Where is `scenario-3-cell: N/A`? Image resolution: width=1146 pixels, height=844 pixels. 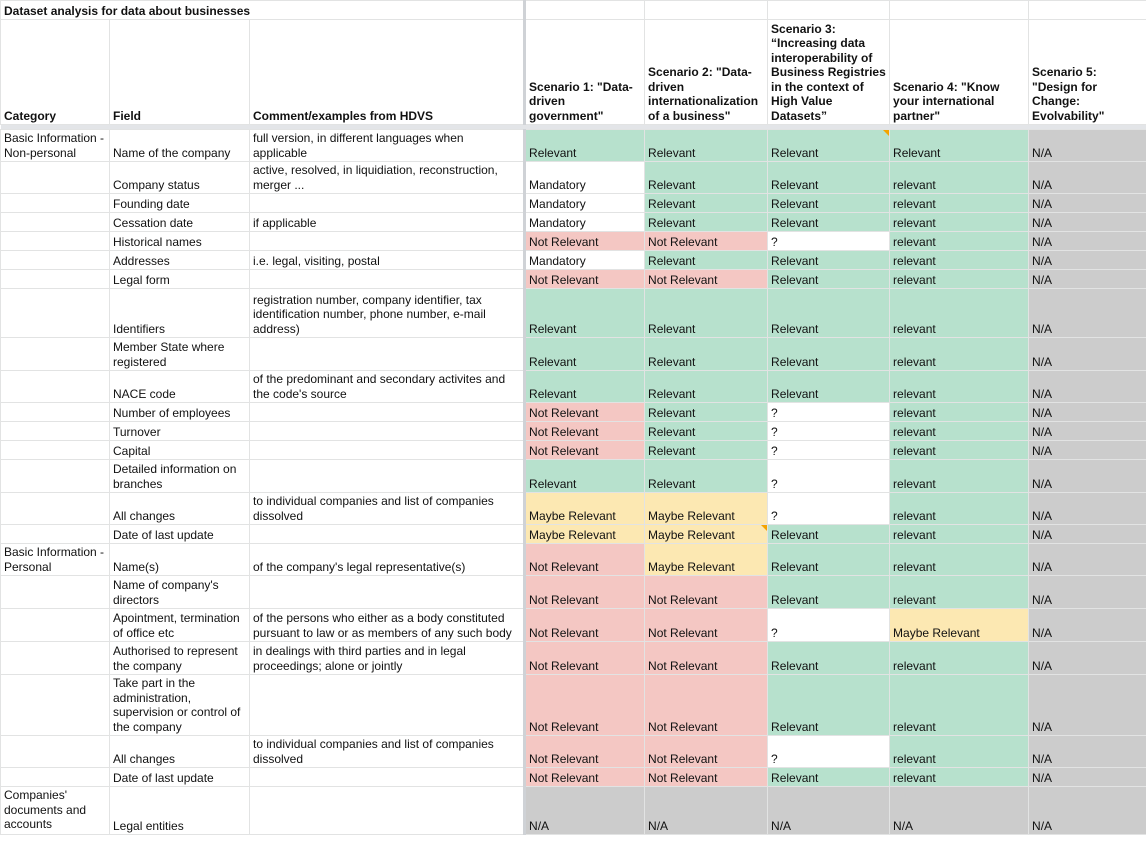 scenario-3-cell: N/A is located at coordinates (829, 810).